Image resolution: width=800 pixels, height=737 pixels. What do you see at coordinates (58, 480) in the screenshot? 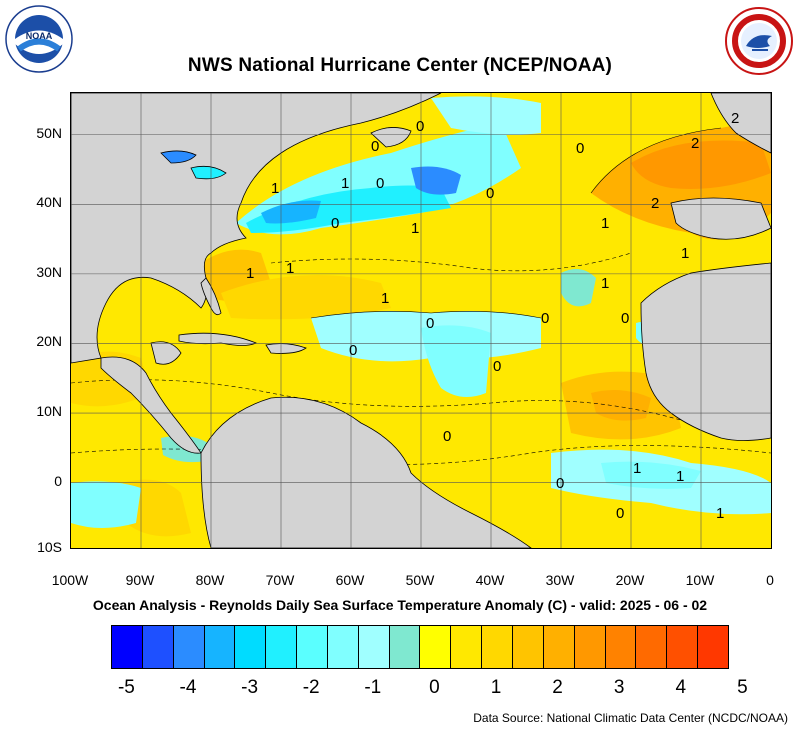
I see `latitude-label: 0` at bounding box center [58, 480].